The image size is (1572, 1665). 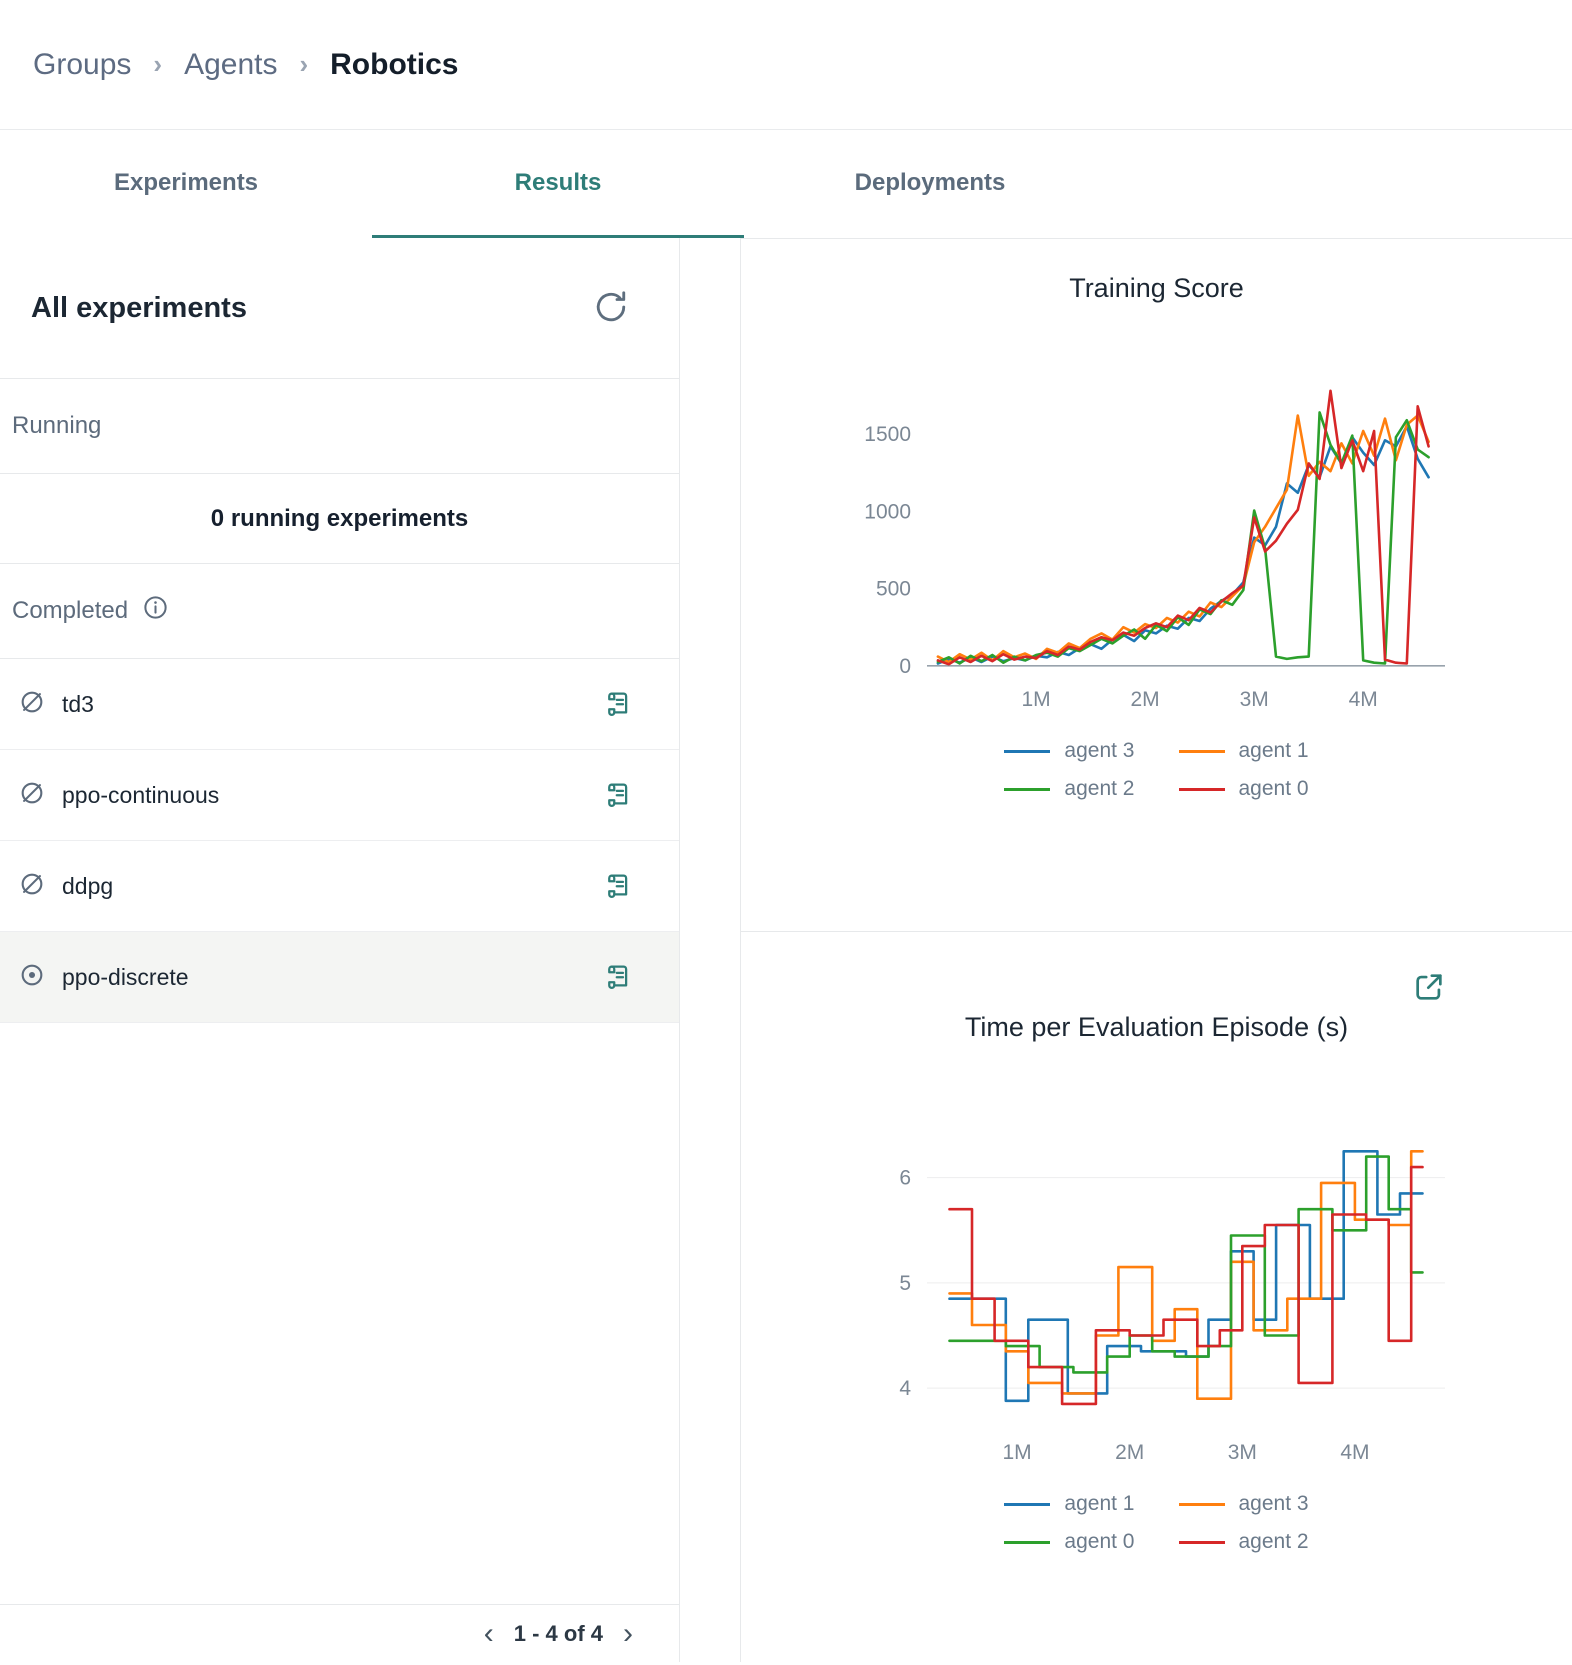 I want to click on panel-title: All experiments, so click(x=139, y=307).